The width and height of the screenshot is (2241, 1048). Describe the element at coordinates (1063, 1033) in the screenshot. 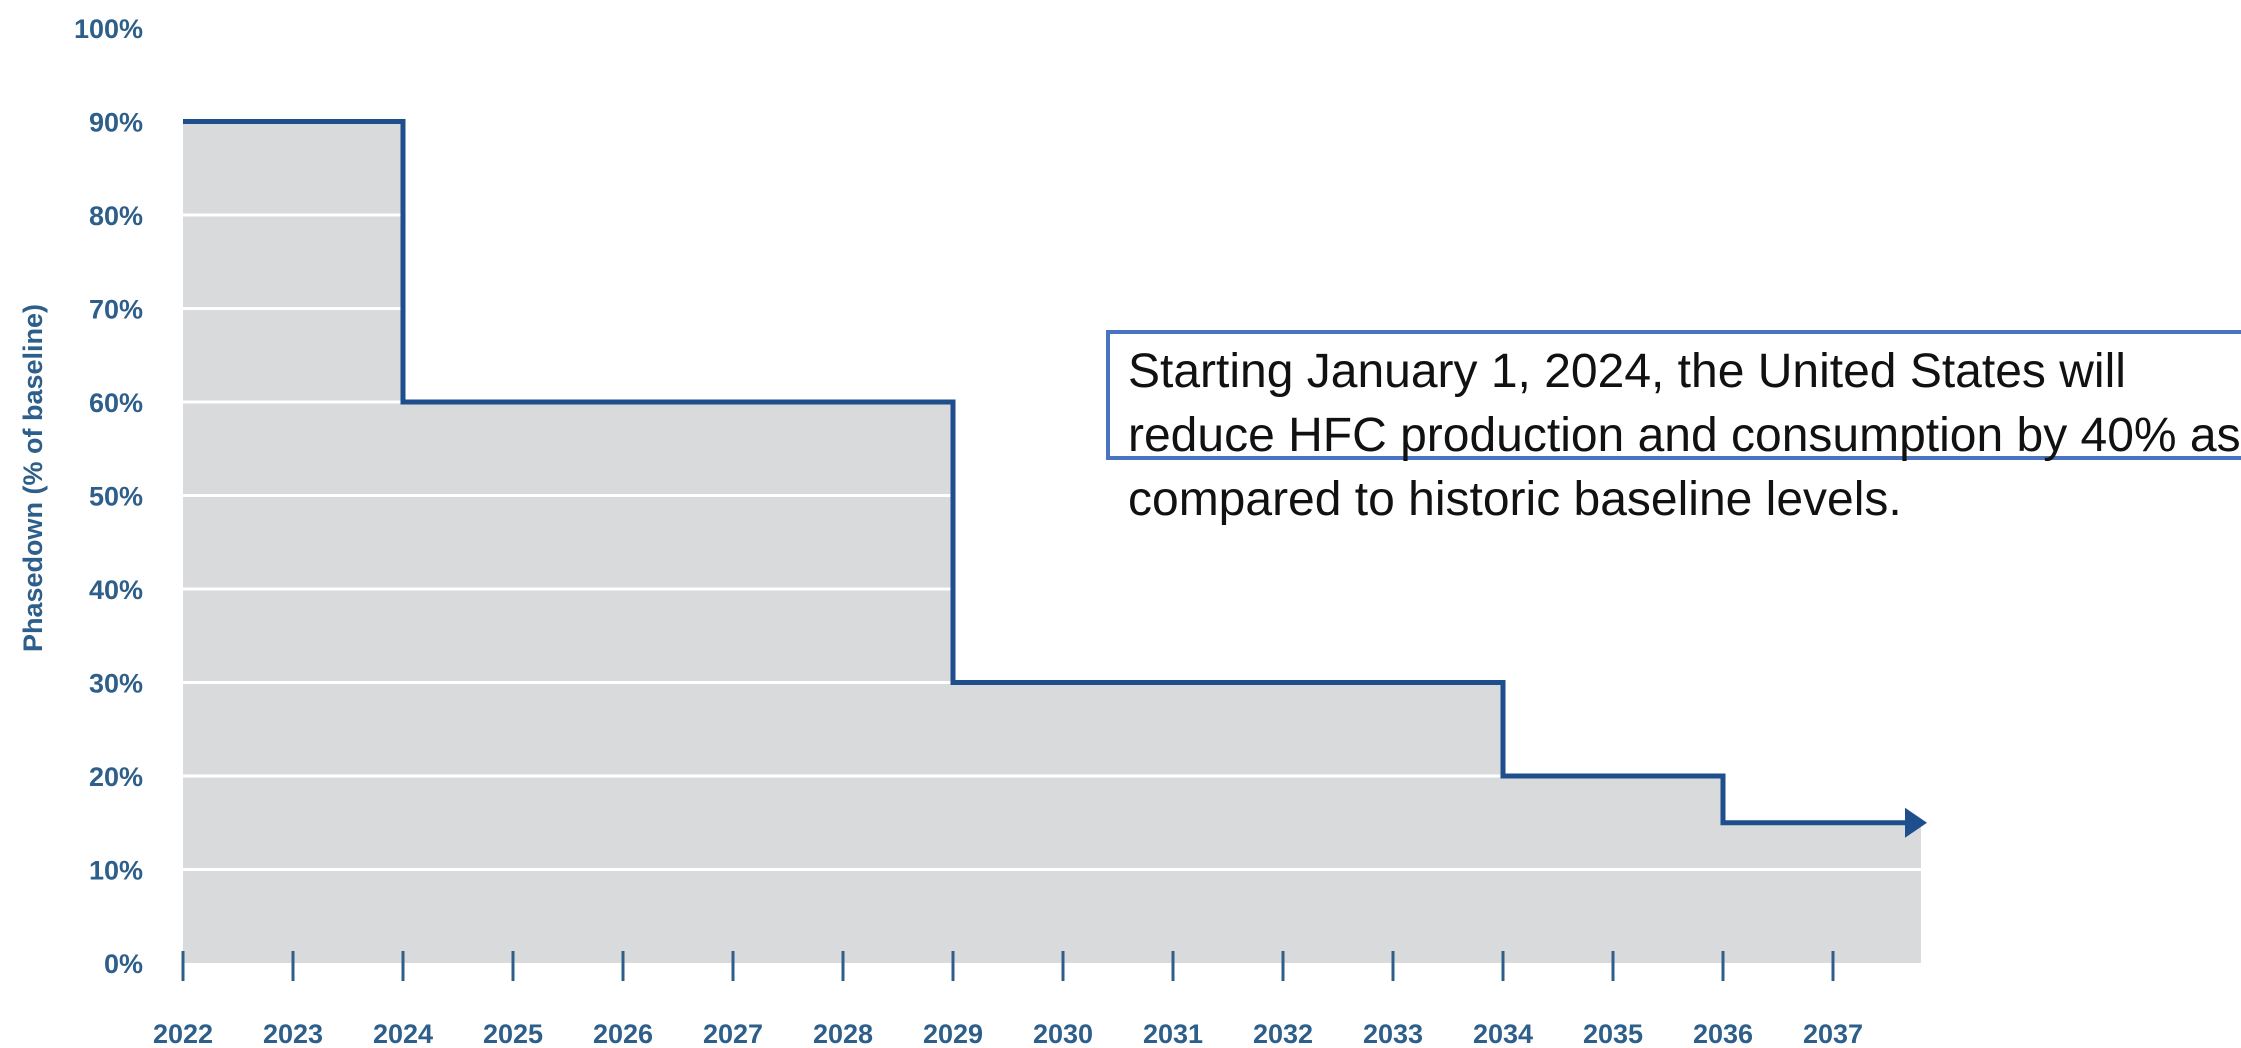

I see `x-tick-label: 2030` at that location.